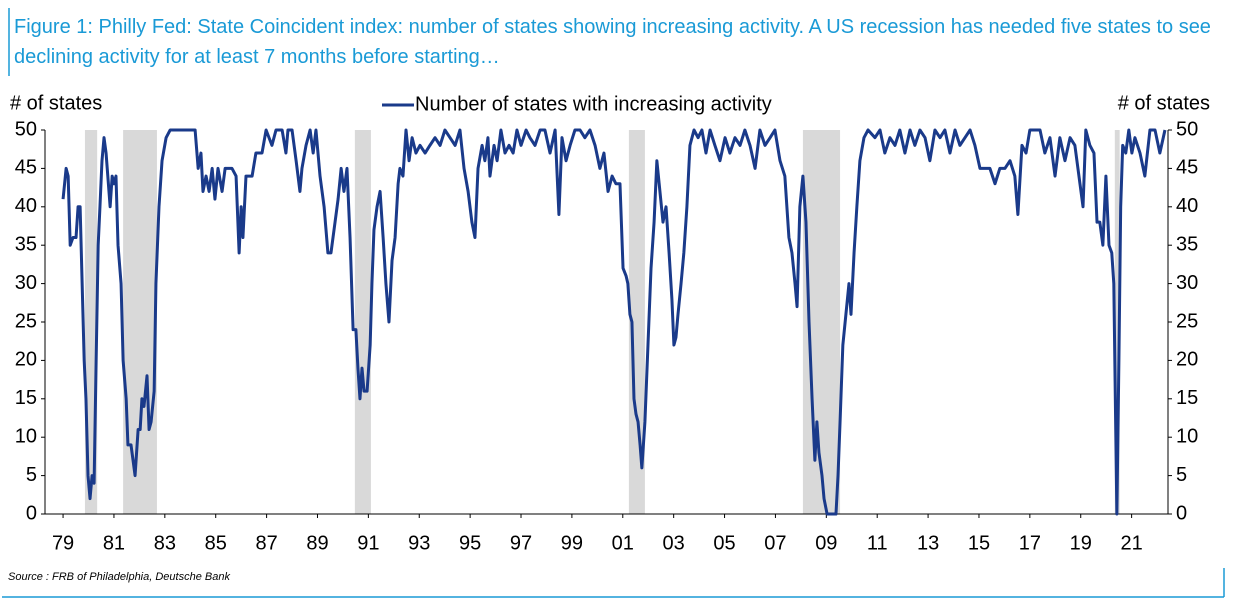  Describe the element at coordinates (26, 283) in the screenshot. I see `y-tick-label: 30` at that location.